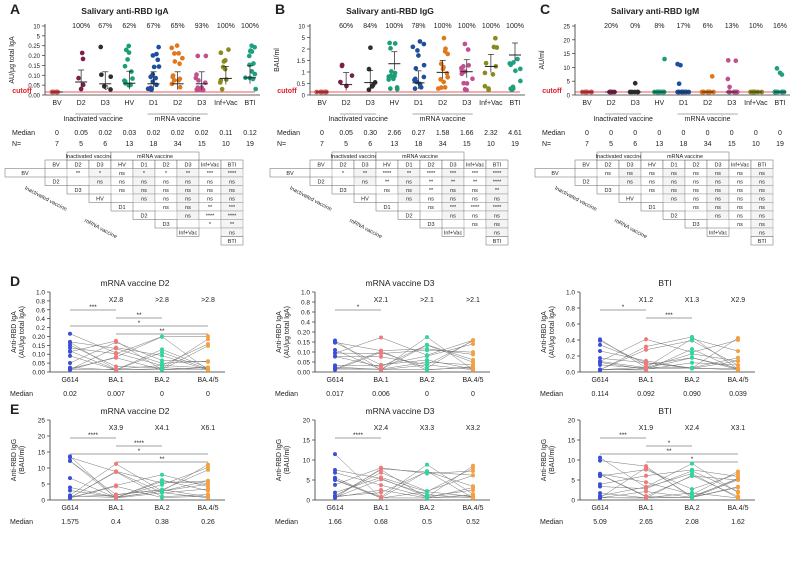 This screenshot has width=800, height=561. Describe the element at coordinates (453, 234) in the screenshot. I see `table-row-label: Inf+Vac` at that location.